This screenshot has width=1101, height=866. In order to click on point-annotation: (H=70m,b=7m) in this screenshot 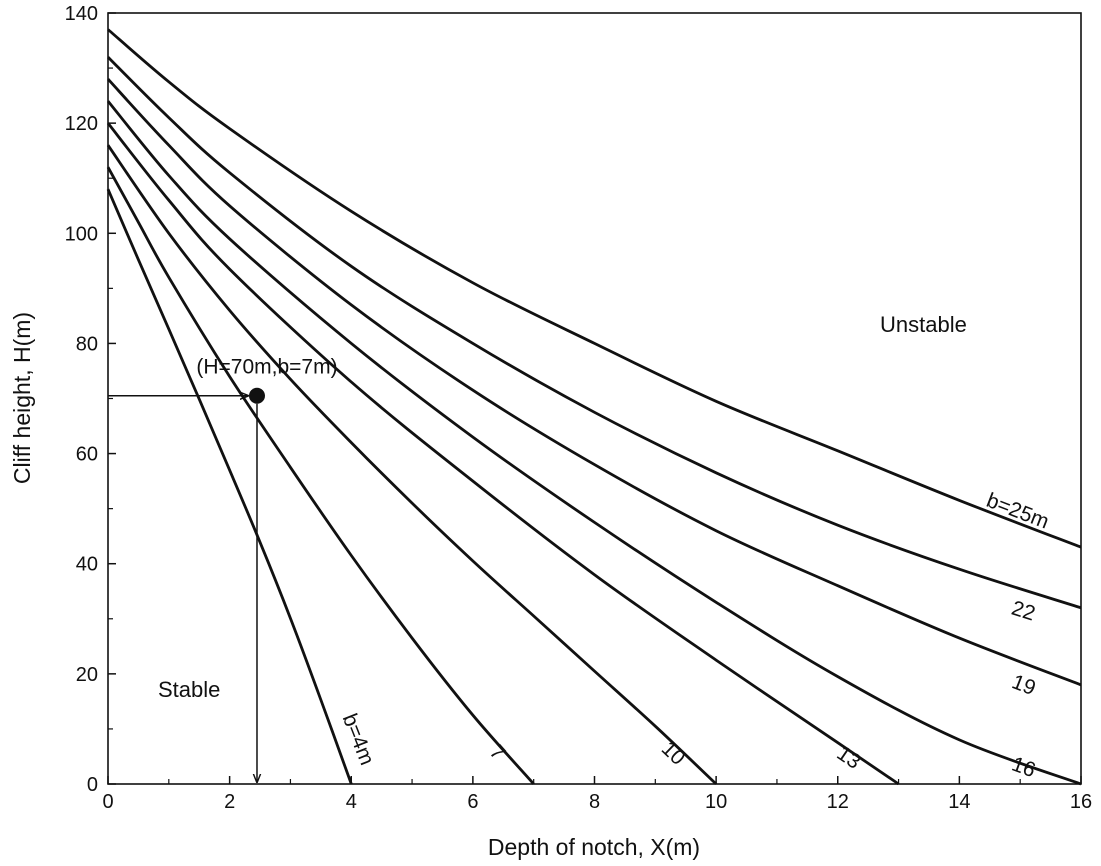, I will do `click(223, 569)`.